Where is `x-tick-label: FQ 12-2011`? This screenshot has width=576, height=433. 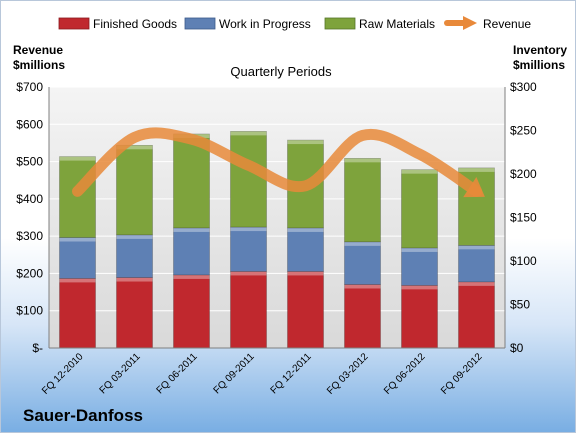 x-tick-label: FQ 12-2011 is located at coordinates (291, 373).